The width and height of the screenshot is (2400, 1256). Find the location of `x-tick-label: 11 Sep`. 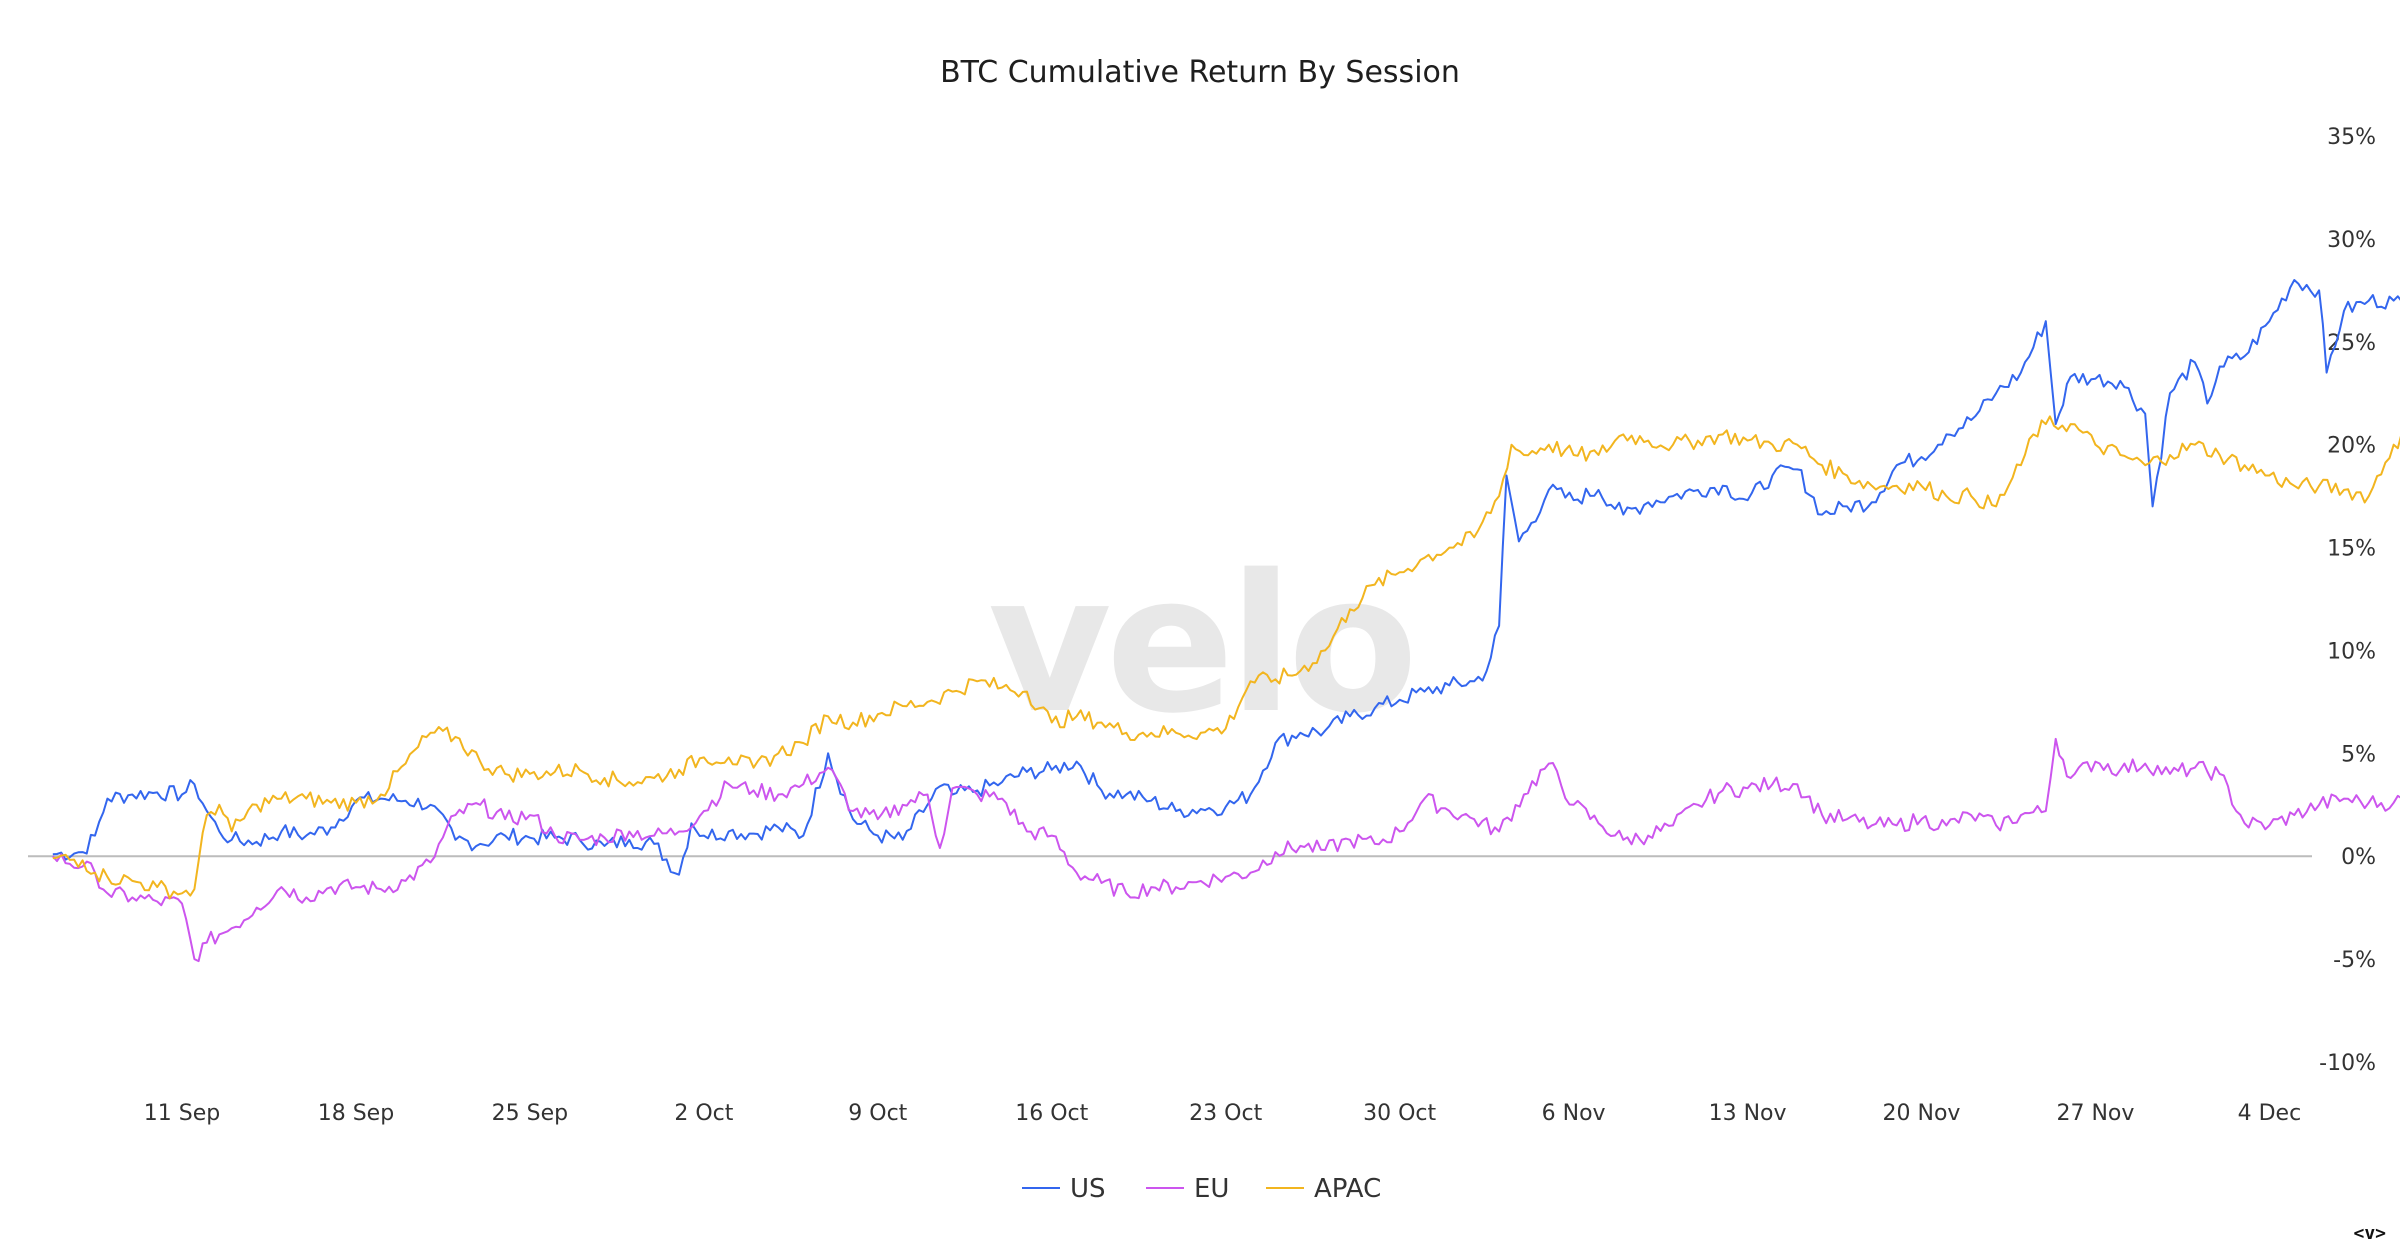

x-tick-label: 11 Sep is located at coordinates (182, 1113).